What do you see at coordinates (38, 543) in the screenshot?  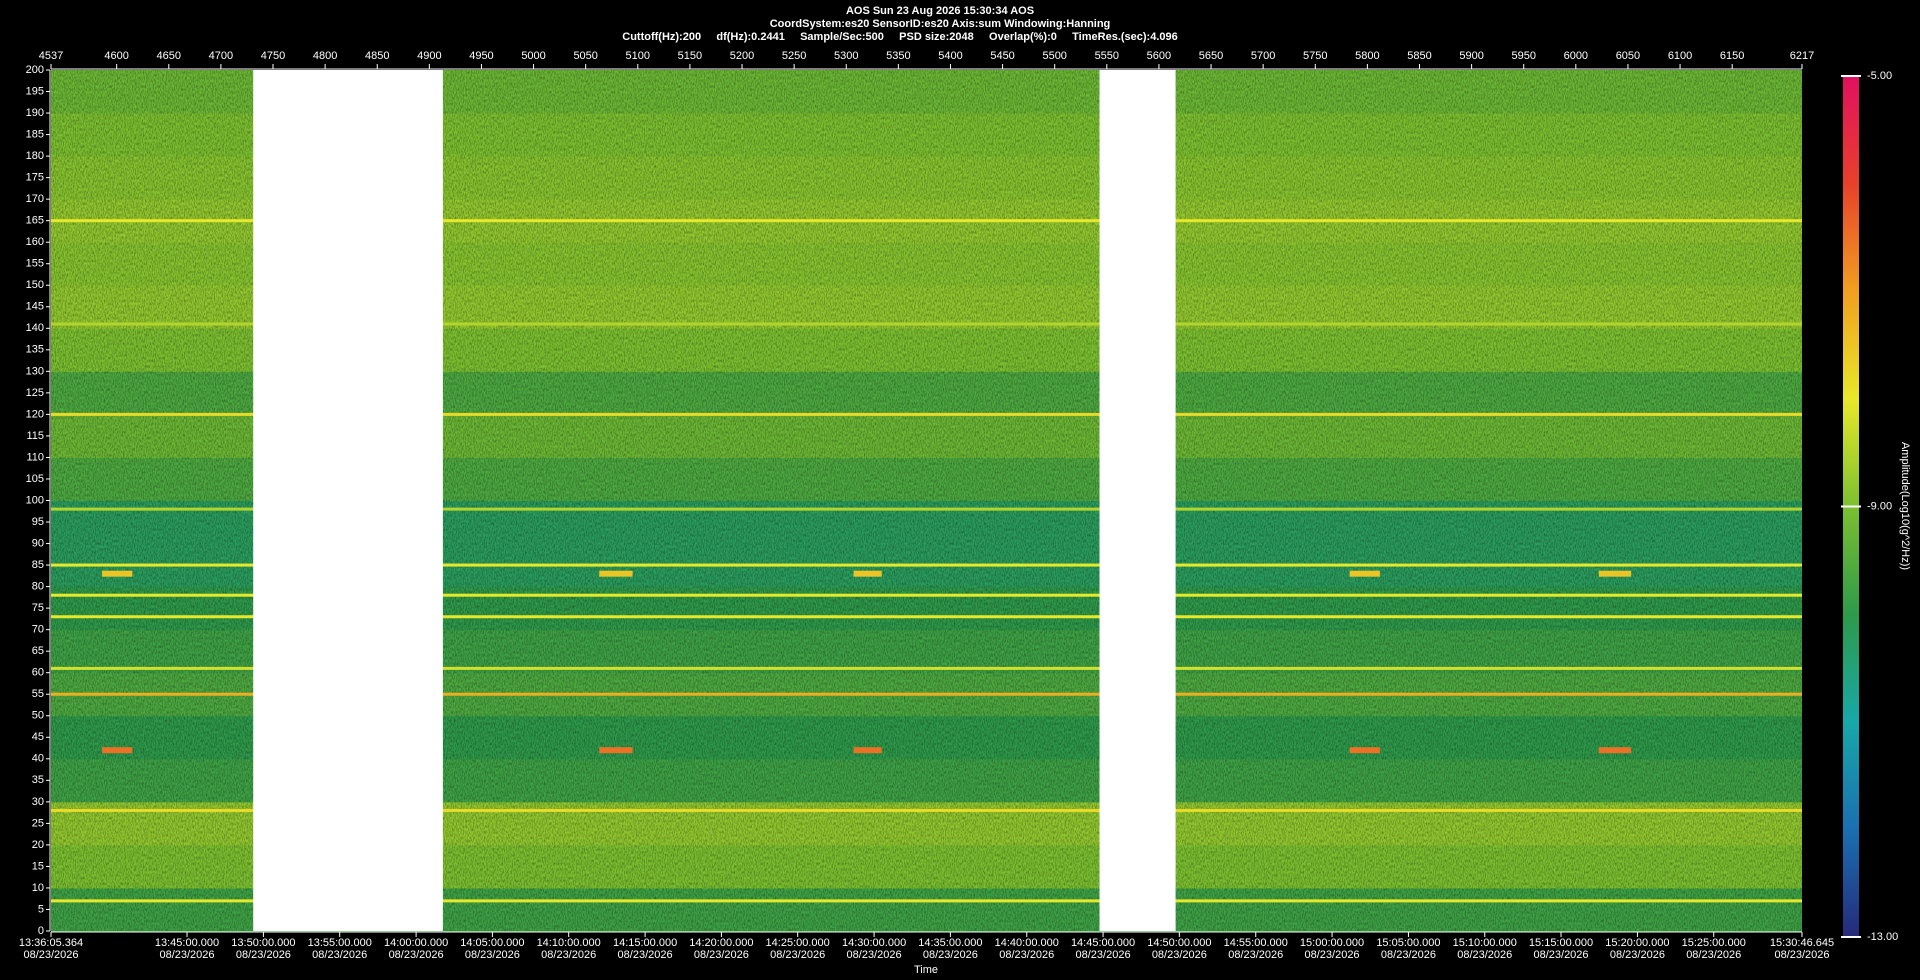 I see `y-tick-label: 90` at bounding box center [38, 543].